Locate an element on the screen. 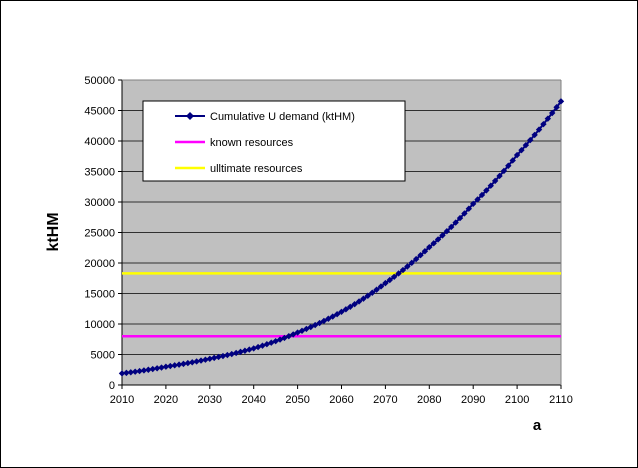  x-tick-label-1: 2020 is located at coordinates (166, 400).